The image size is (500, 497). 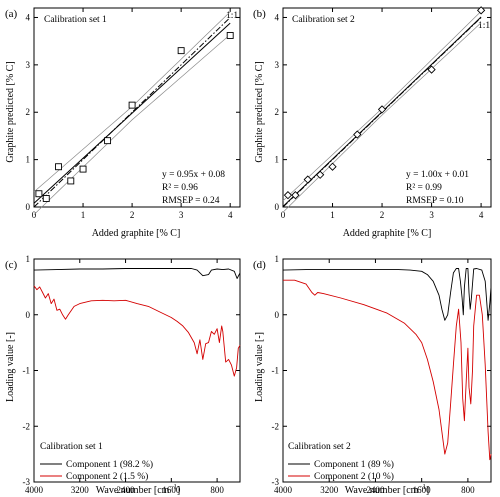 What do you see at coordinates (107, 476) in the screenshot?
I see `legend-entry-component-2: Component 2 (1.5 %)` at bounding box center [107, 476].